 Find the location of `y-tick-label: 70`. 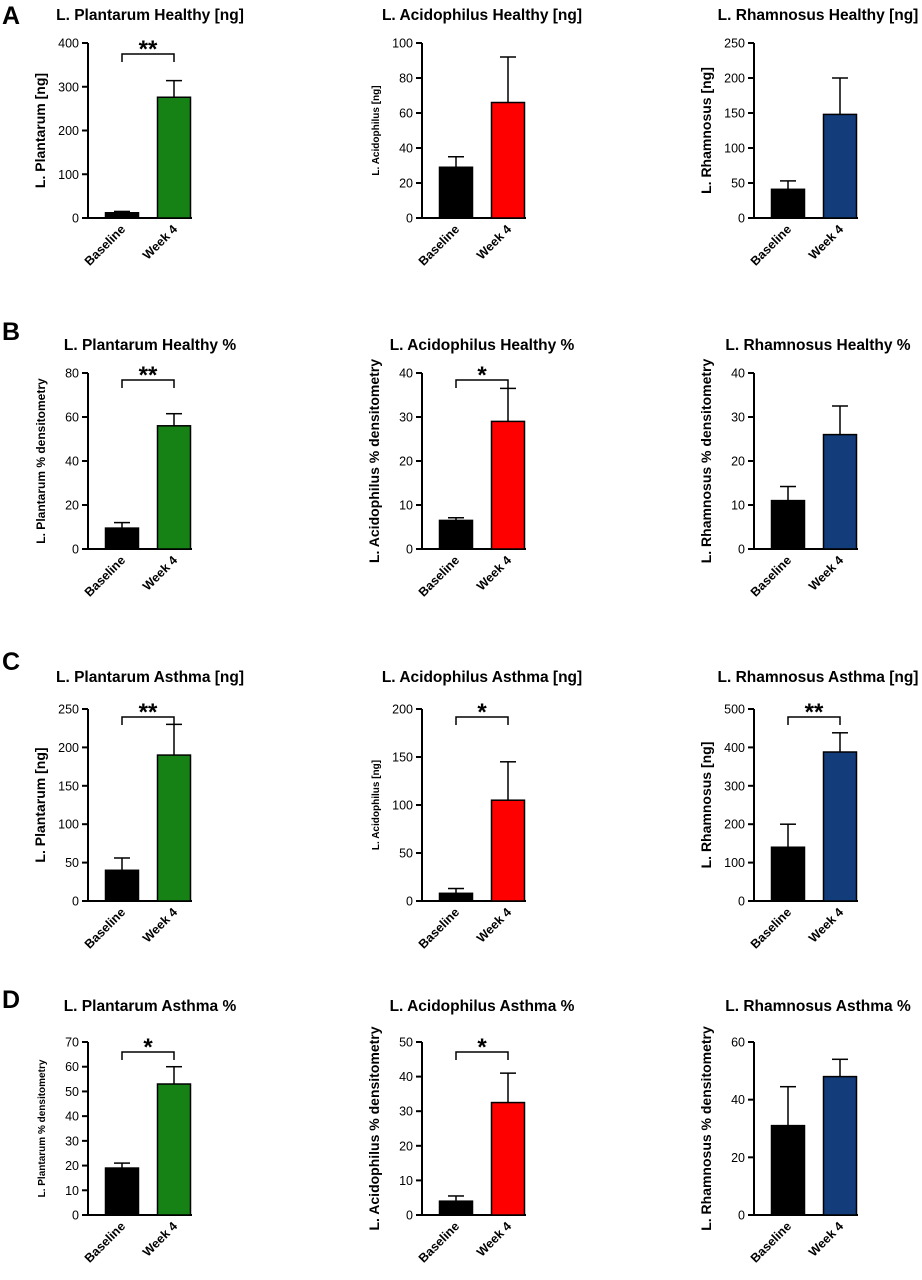

y-tick-label: 70 is located at coordinates (72, 1043).